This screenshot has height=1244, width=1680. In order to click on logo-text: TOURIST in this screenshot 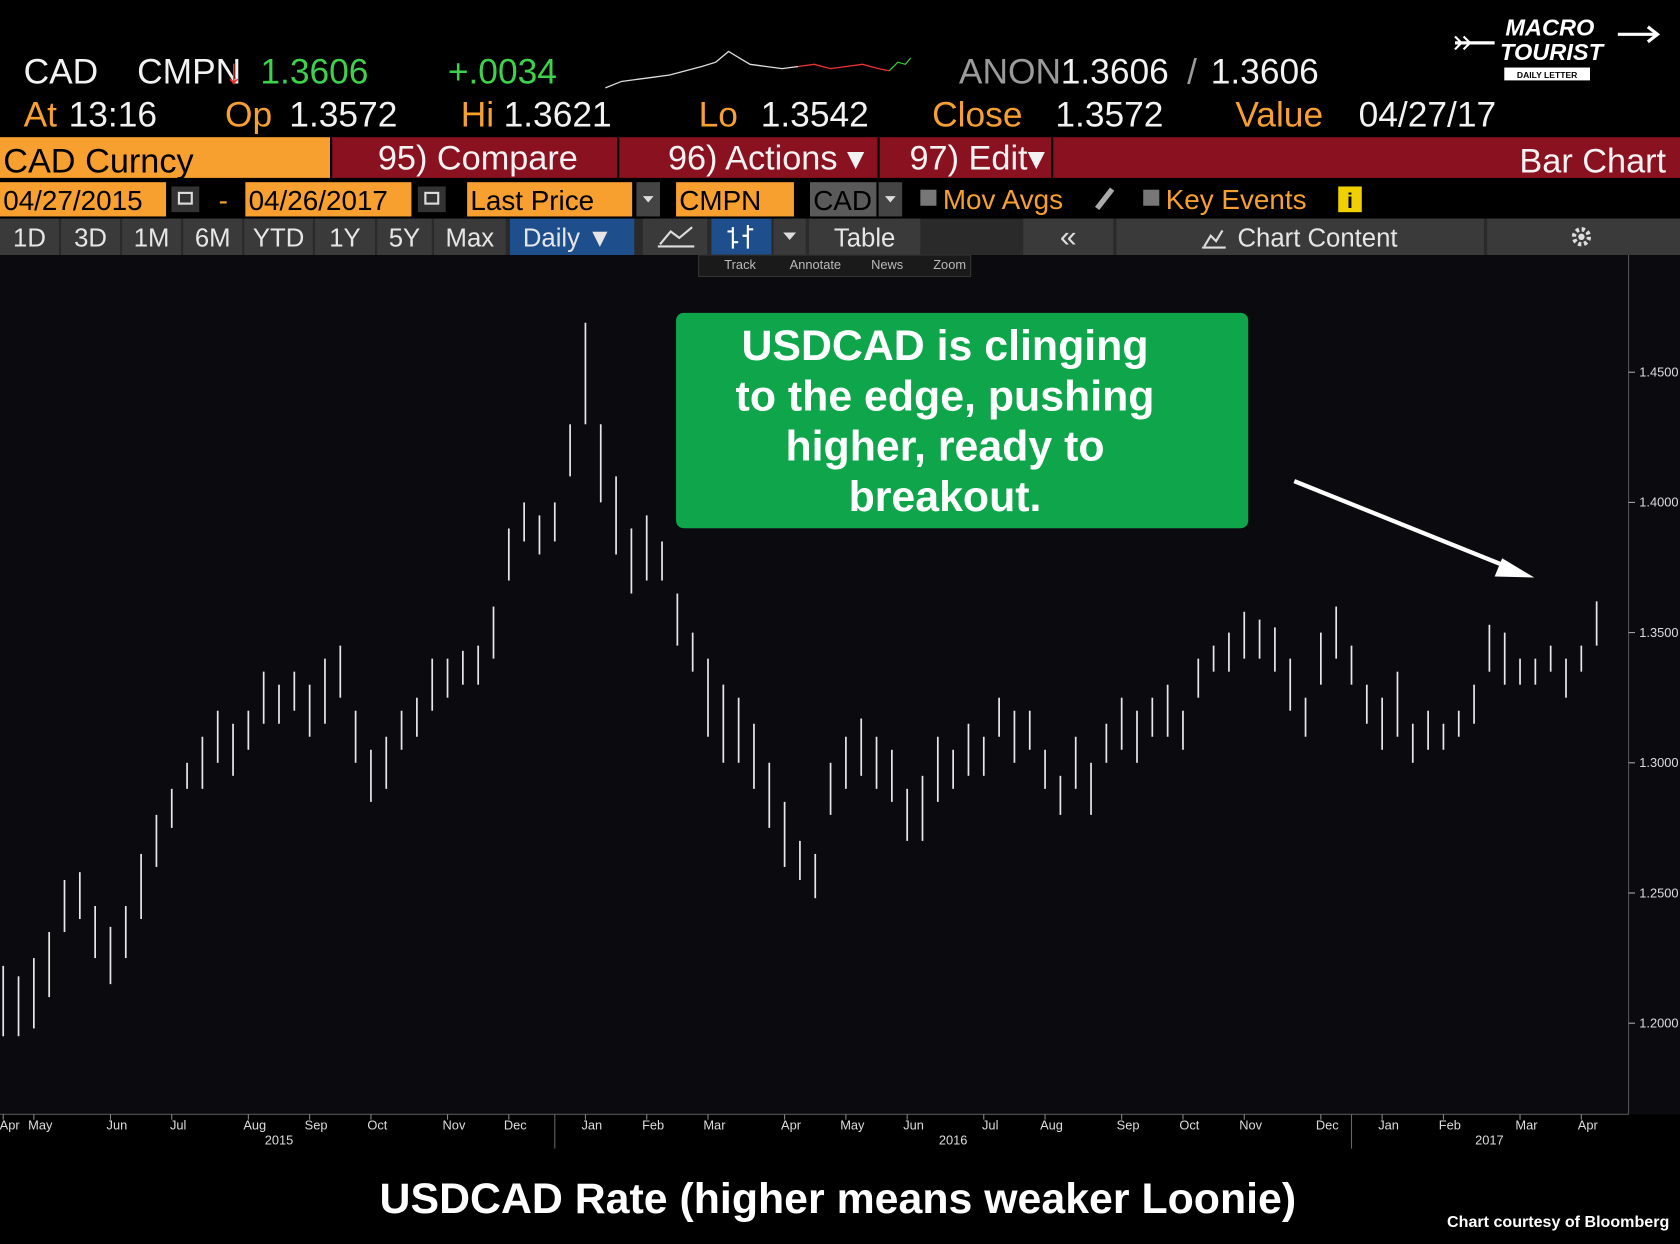, I will do `click(1553, 52)`.